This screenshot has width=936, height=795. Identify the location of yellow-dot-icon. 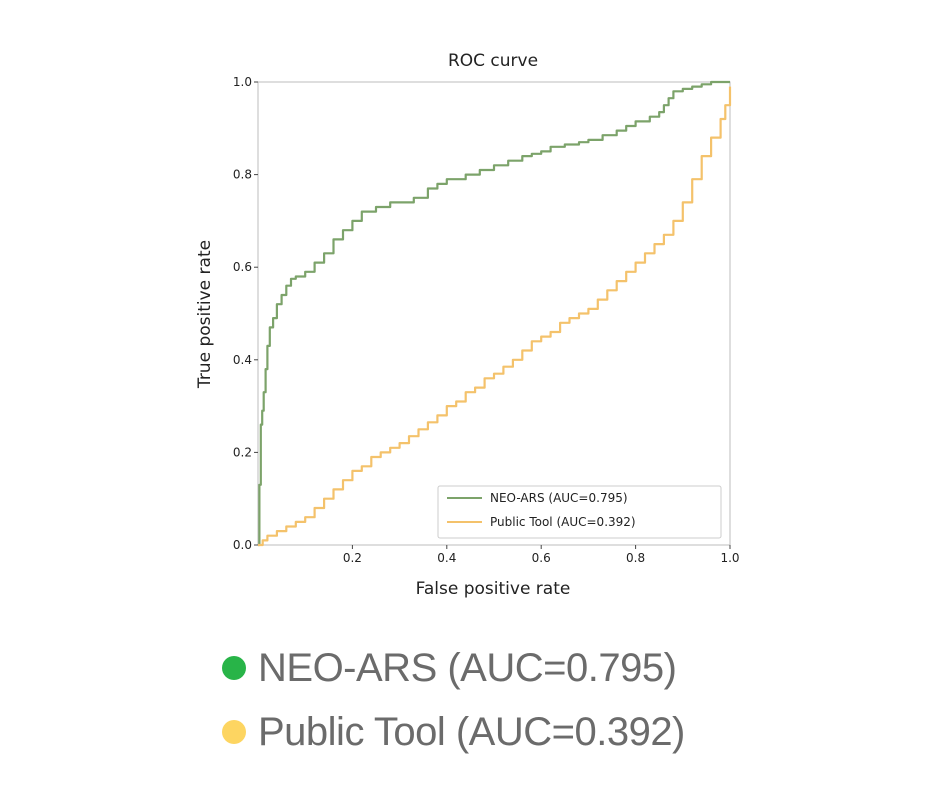
(234, 732).